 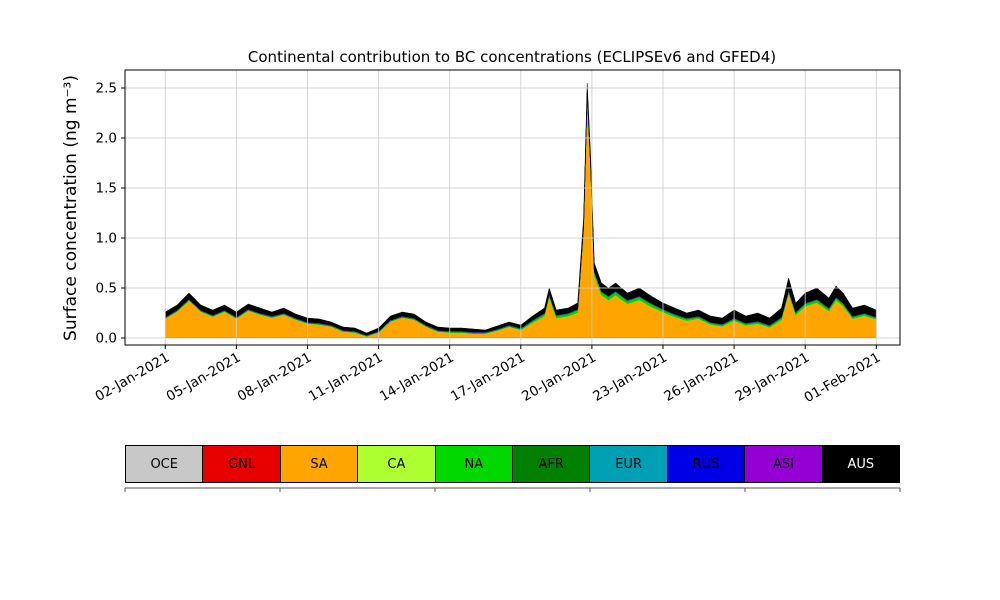 What do you see at coordinates (701, 377) in the screenshot?
I see `x-tick-label: 26-Jan-2021` at bounding box center [701, 377].